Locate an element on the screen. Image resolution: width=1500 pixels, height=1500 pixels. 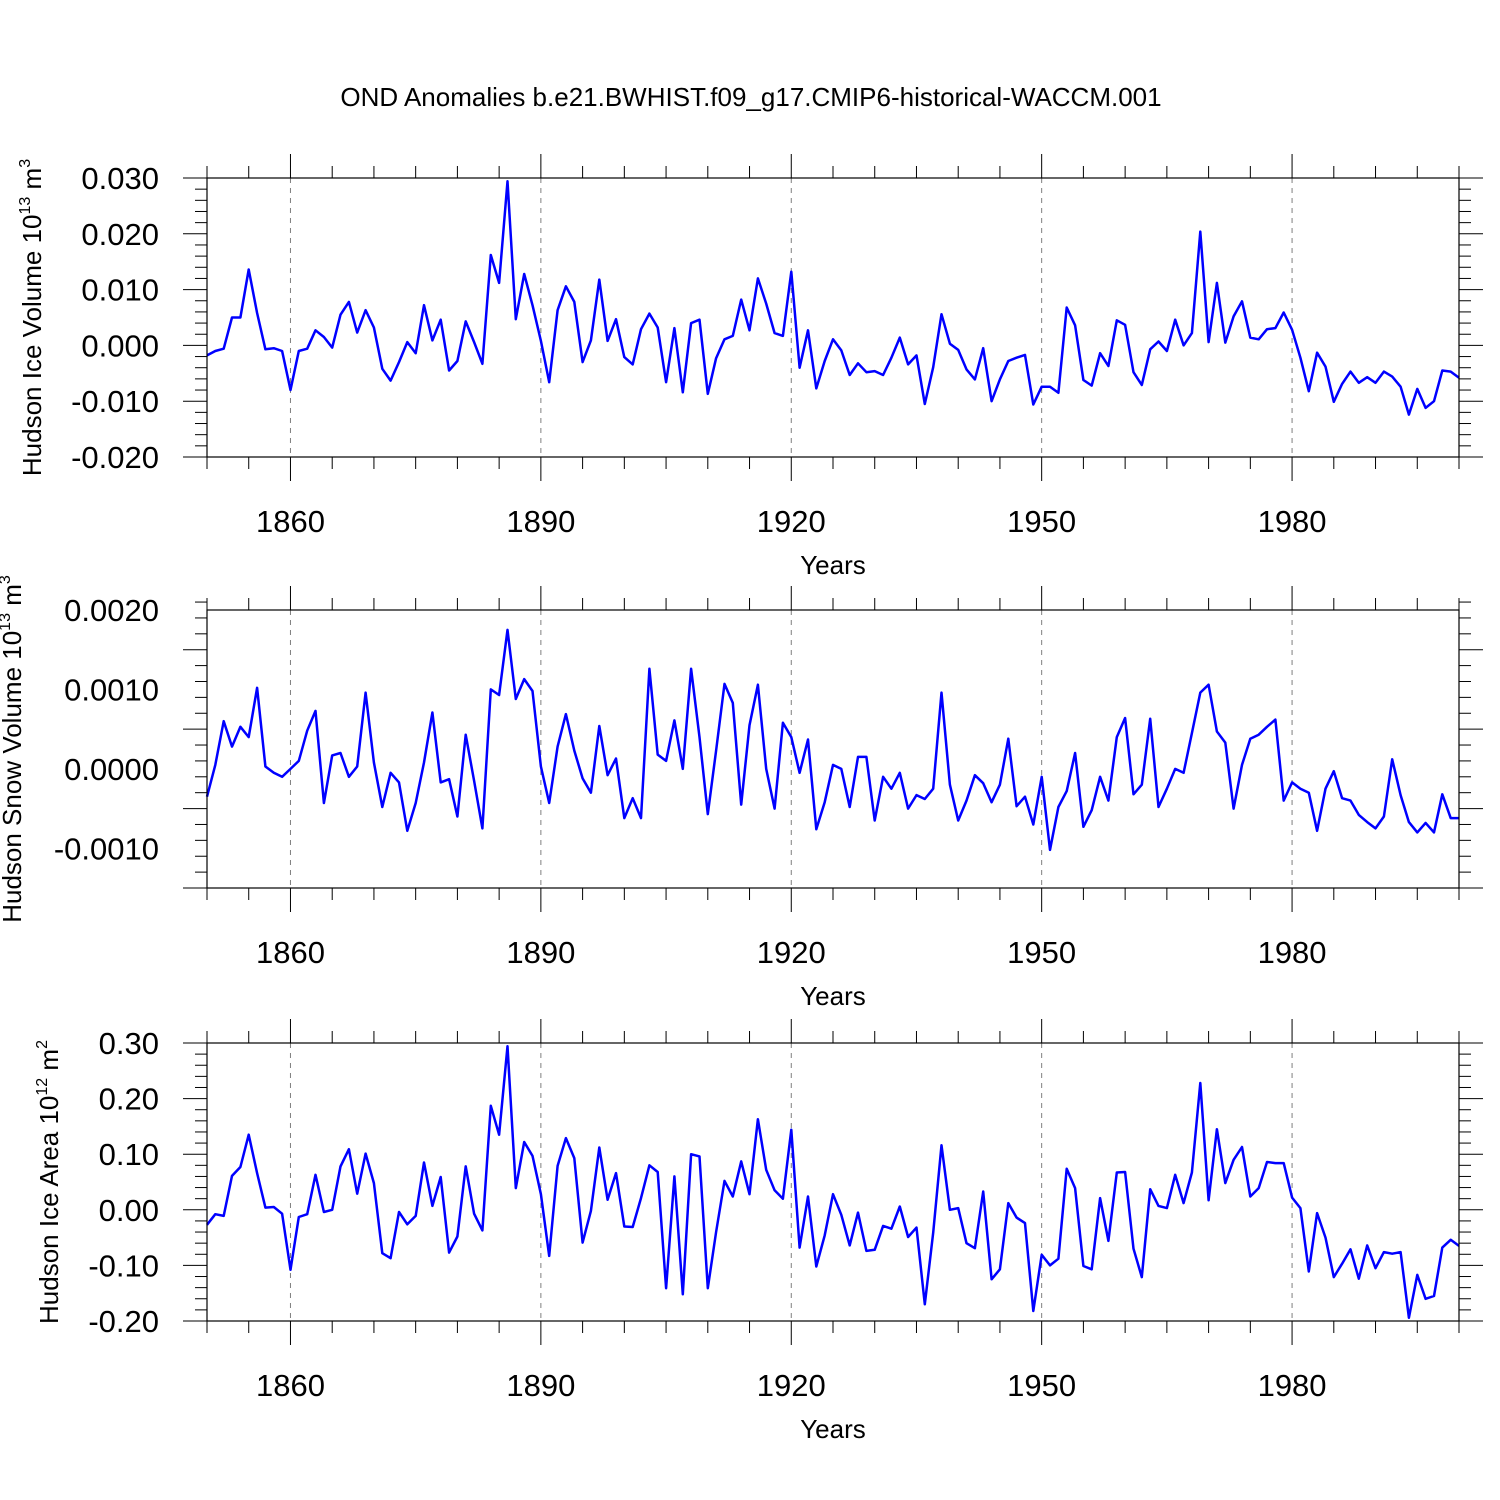
y-tick-label: 0.020 is located at coordinates (120, 234).